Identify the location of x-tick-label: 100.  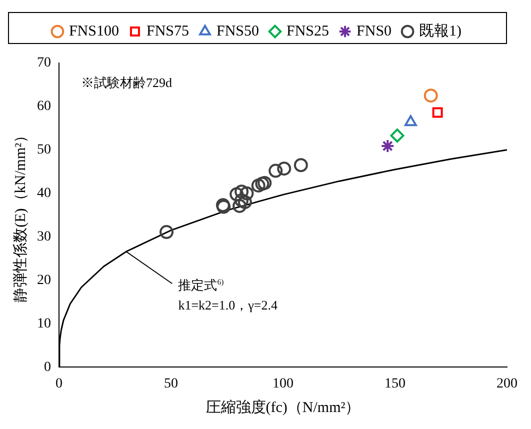
(283, 384).